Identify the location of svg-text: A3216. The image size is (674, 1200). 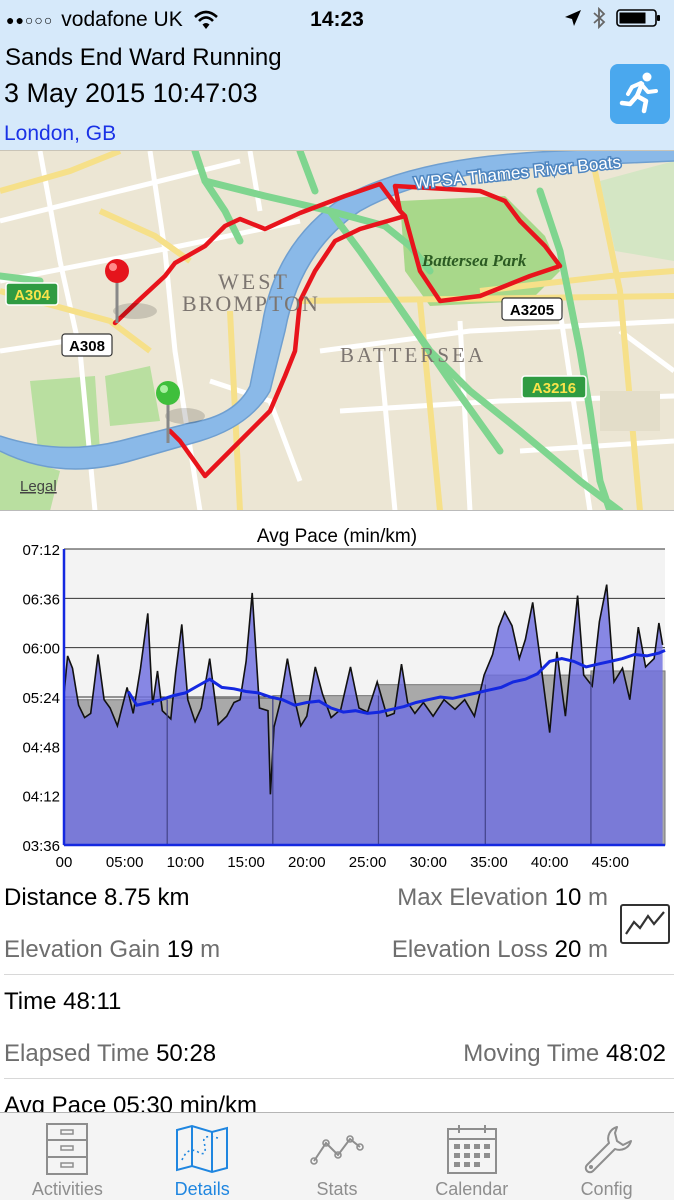
(554, 388).